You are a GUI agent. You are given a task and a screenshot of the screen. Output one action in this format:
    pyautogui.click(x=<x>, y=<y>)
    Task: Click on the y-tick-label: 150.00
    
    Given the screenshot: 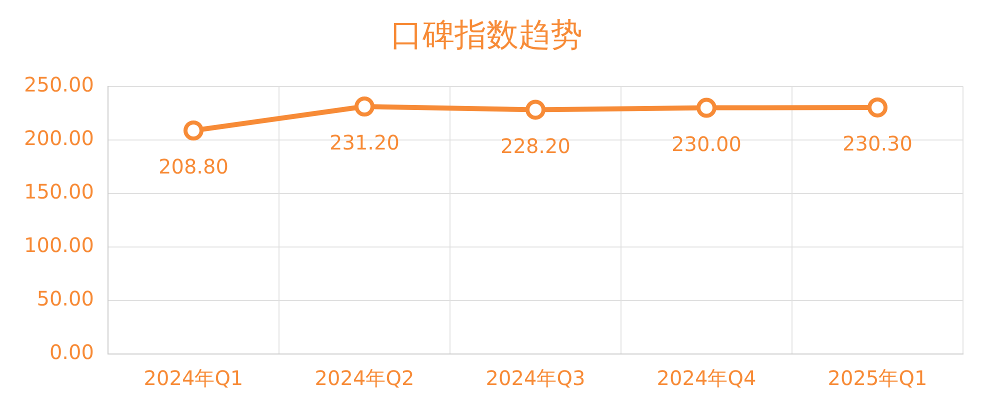 What is the action you would take?
    pyautogui.click(x=59, y=192)
    